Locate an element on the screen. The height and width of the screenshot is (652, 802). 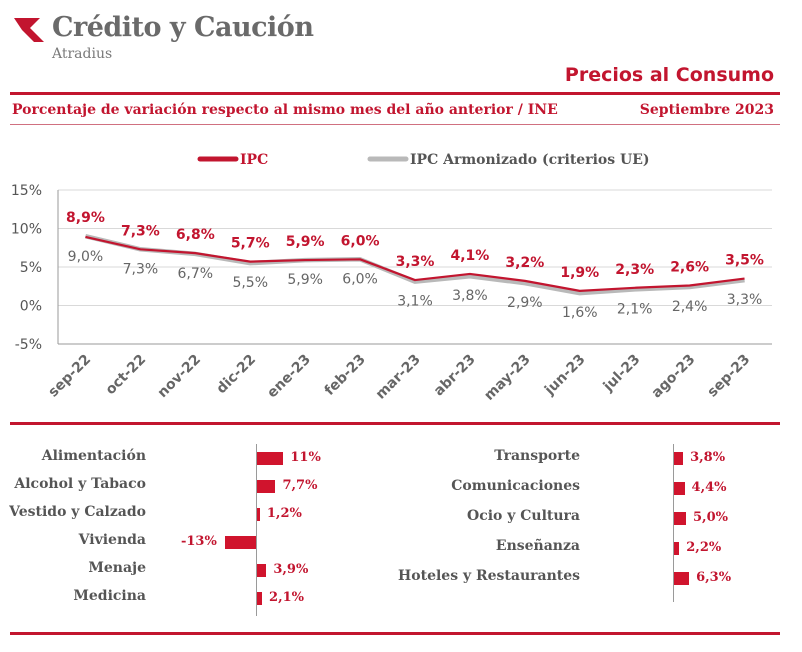
x-tick-label: abr-23 is located at coordinates (455, 376).